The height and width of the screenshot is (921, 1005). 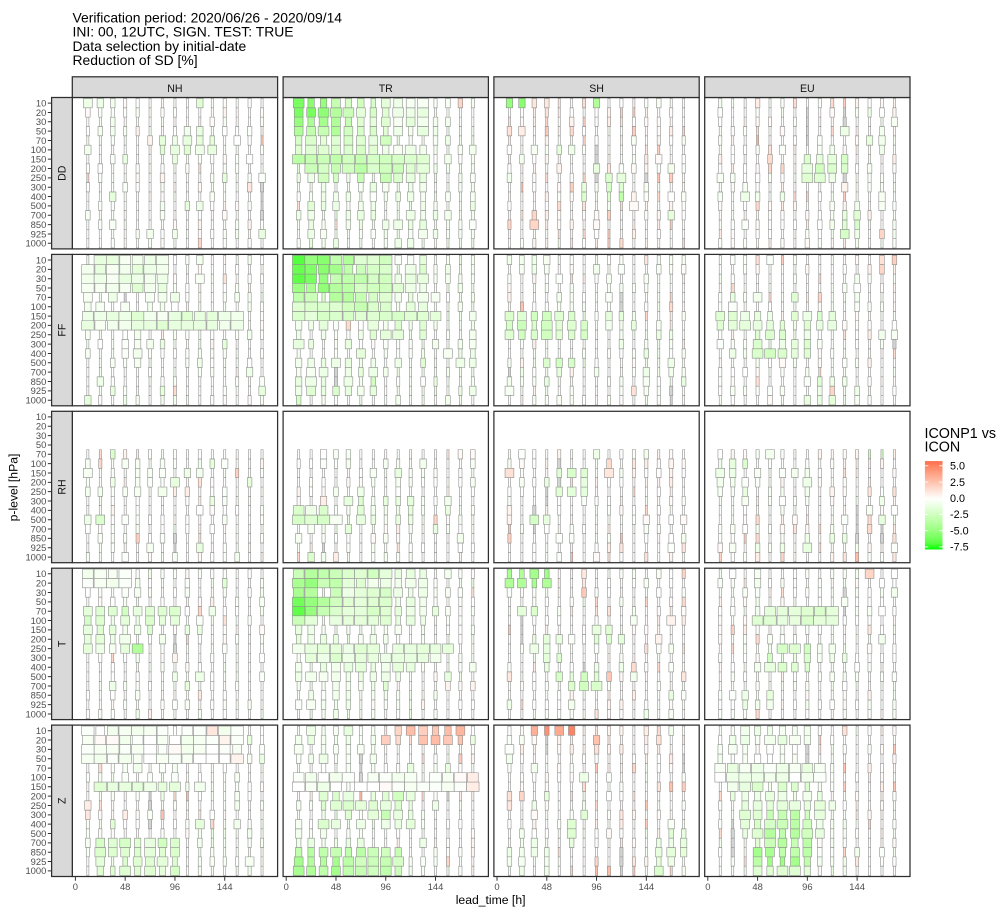 What do you see at coordinates (957, 483) in the screenshot?
I see `svg-text: 2.5` at bounding box center [957, 483].